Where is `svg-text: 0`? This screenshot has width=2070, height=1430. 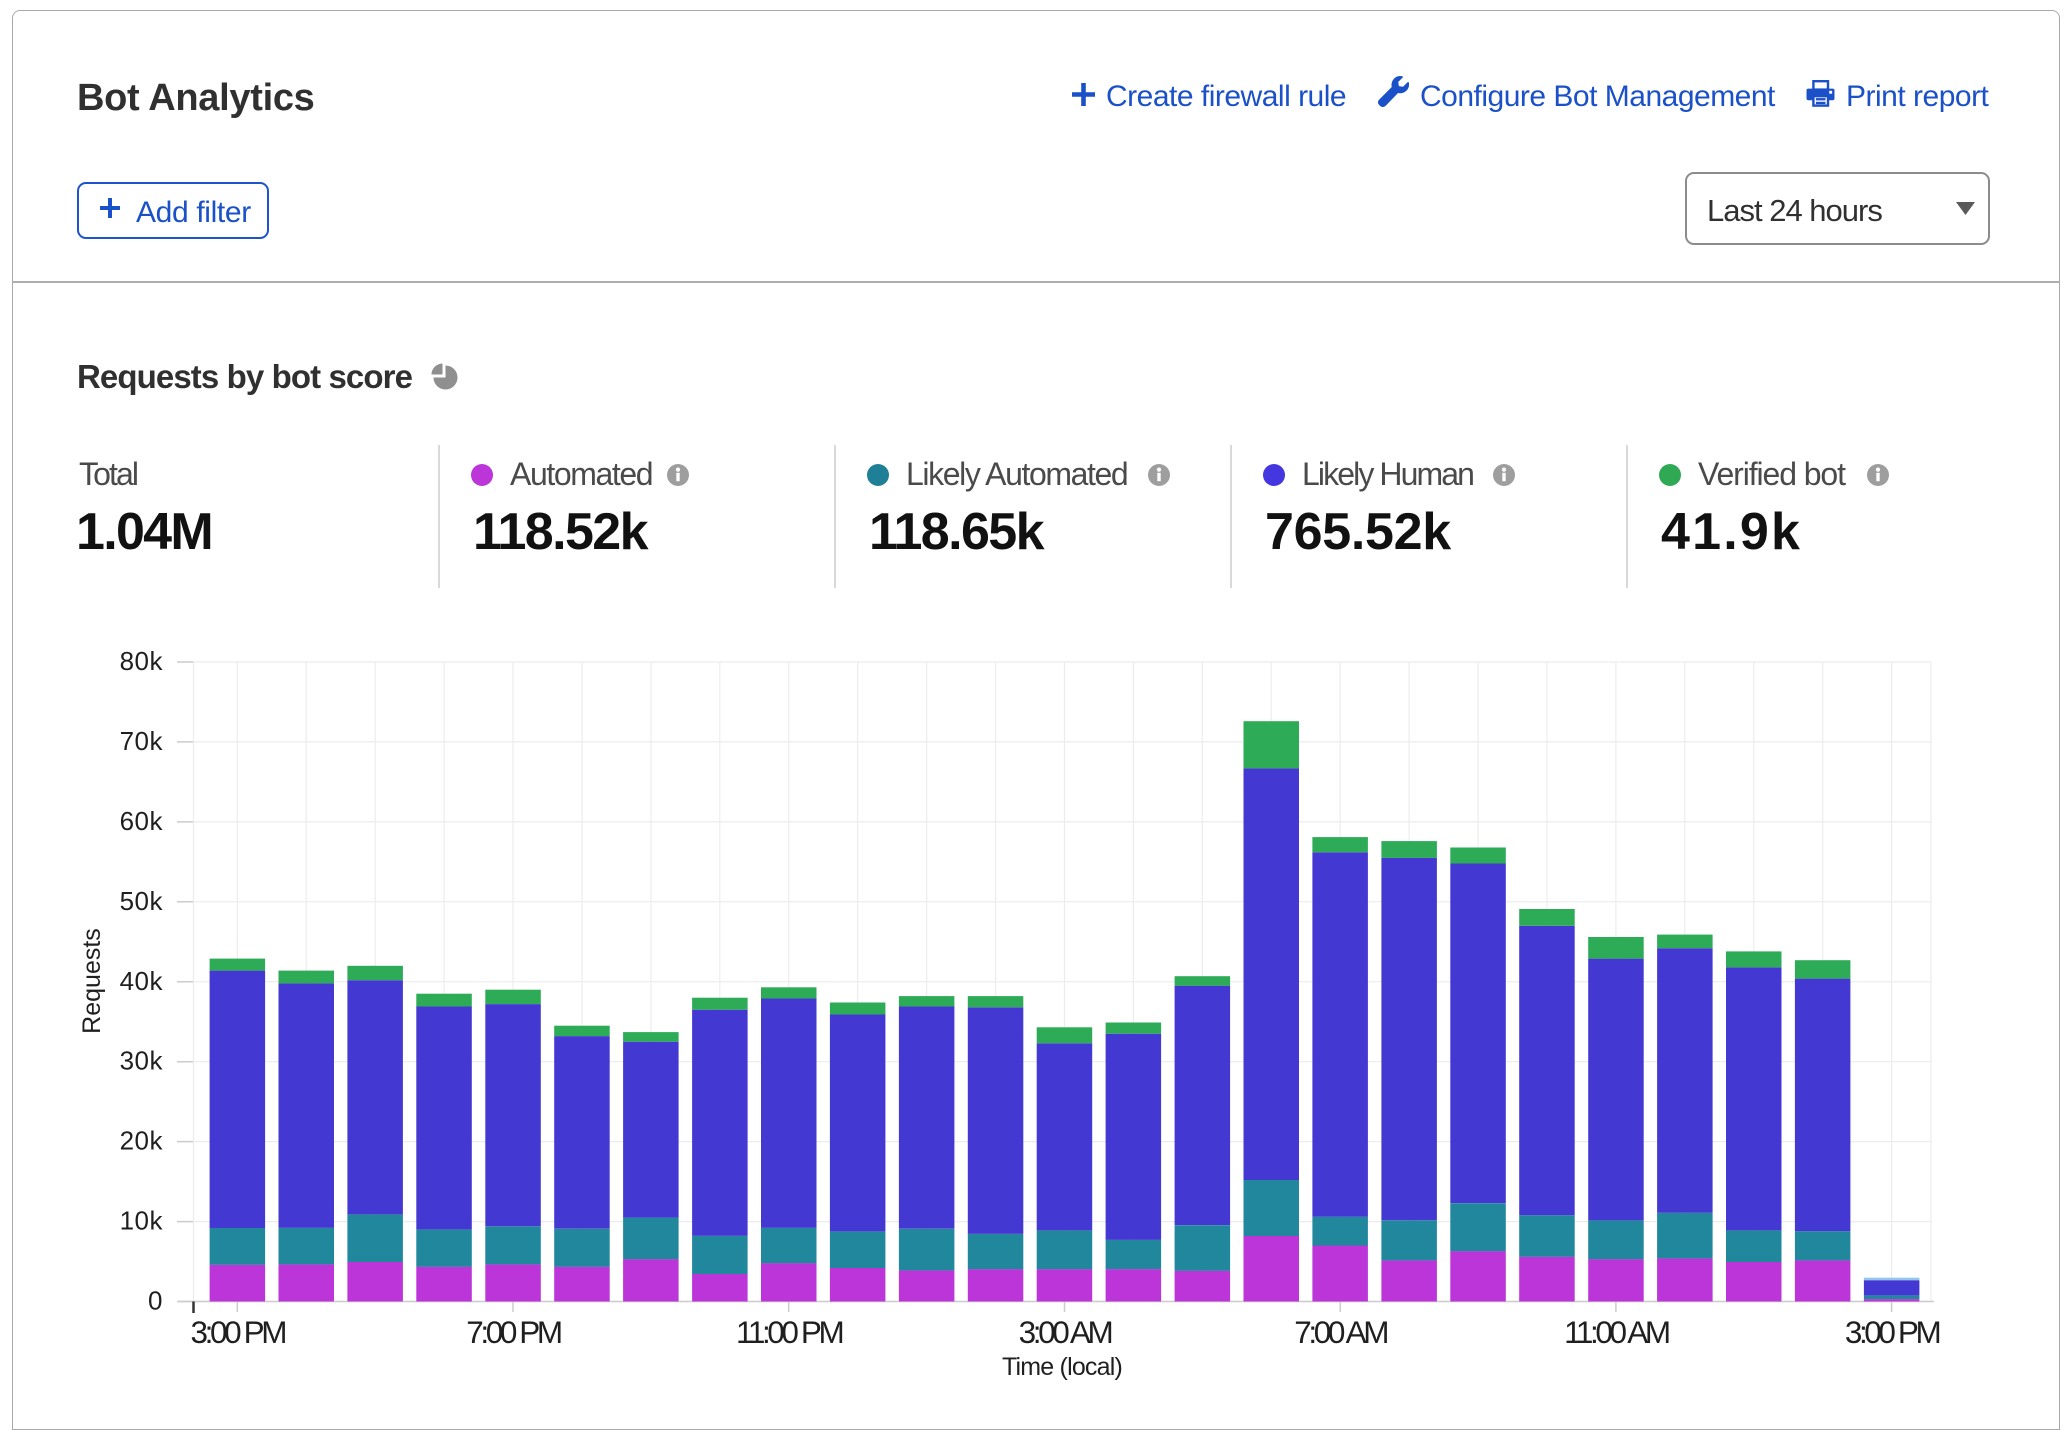 svg-text: 0 is located at coordinates (155, 1301).